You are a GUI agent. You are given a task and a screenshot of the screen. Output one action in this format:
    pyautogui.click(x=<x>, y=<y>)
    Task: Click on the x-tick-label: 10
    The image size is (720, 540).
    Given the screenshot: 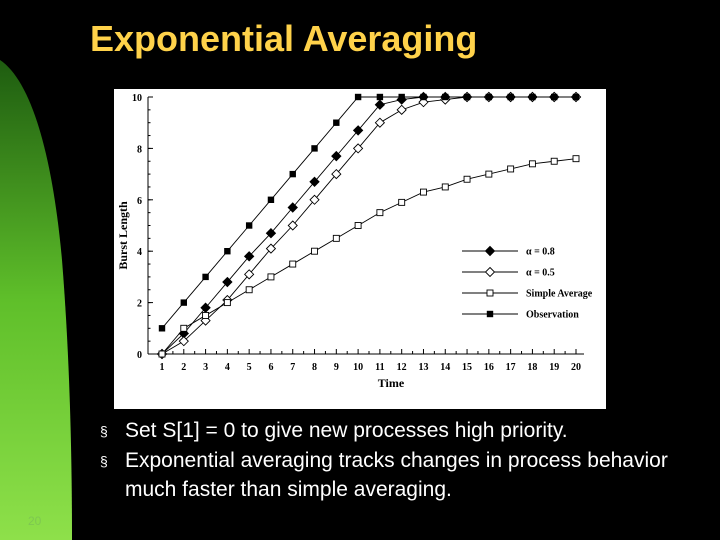 What is the action you would take?
    pyautogui.click(x=358, y=367)
    